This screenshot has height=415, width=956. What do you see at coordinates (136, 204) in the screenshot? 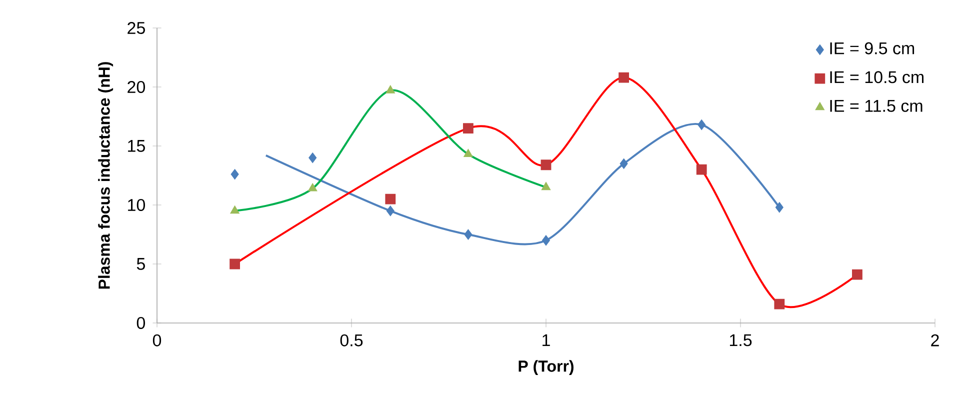
I see `y-tick-label: 10` at bounding box center [136, 204].